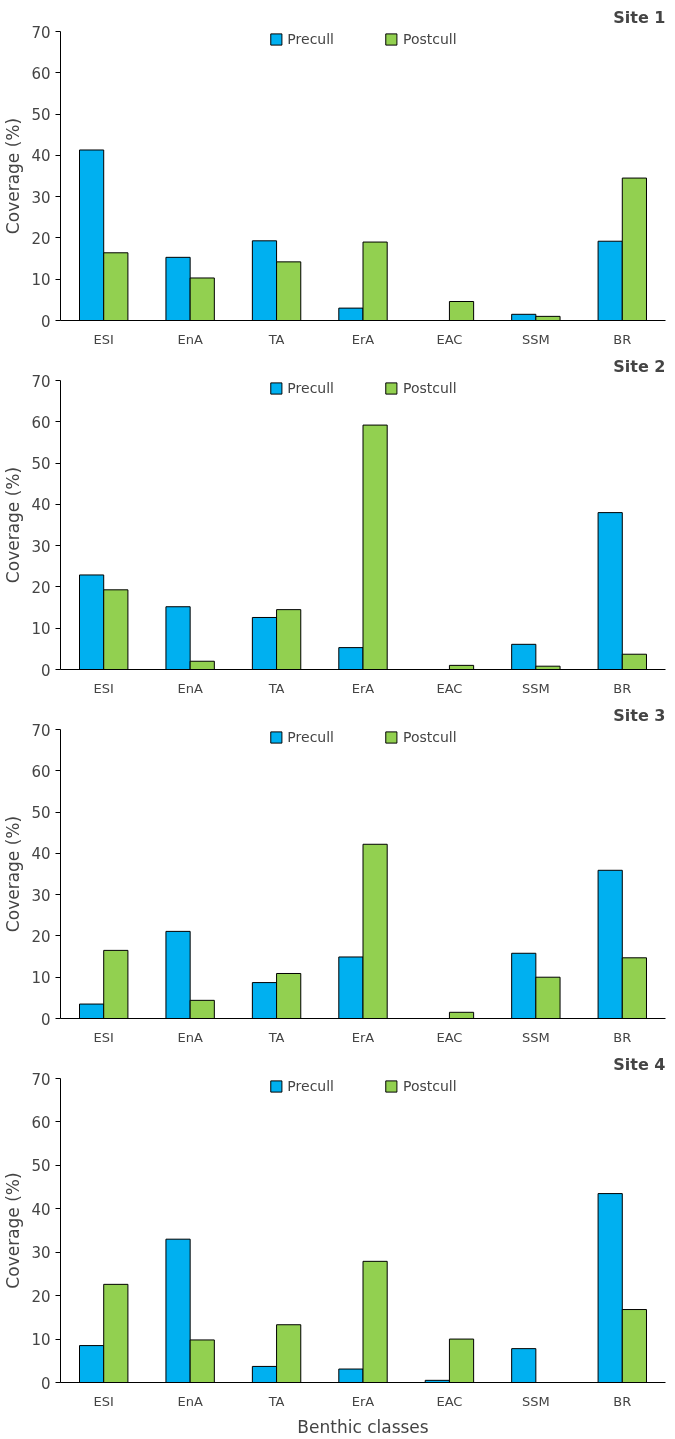 The width and height of the screenshot is (675, 1439). What do you see at coordinates (639, 715) in the screenshot?
I see `chart-title: Site 3` at bounding box center [639, 715].